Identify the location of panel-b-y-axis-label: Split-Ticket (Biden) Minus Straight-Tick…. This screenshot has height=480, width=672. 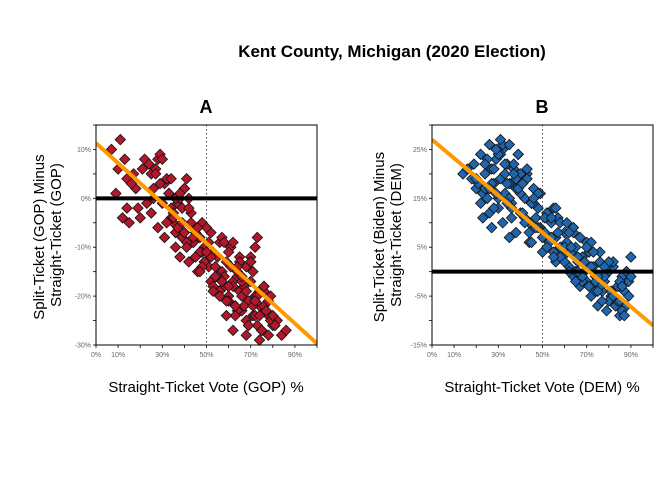
(388, 235).